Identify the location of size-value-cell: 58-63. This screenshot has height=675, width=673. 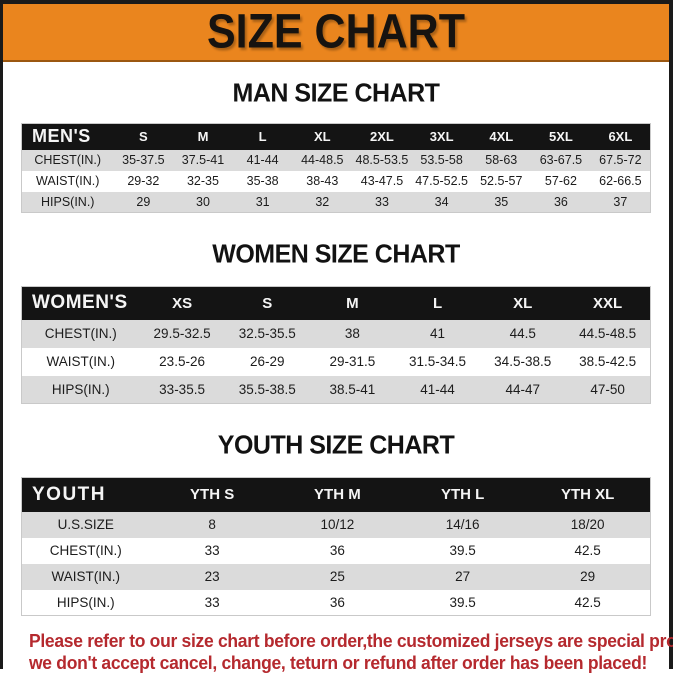
(501, 160).